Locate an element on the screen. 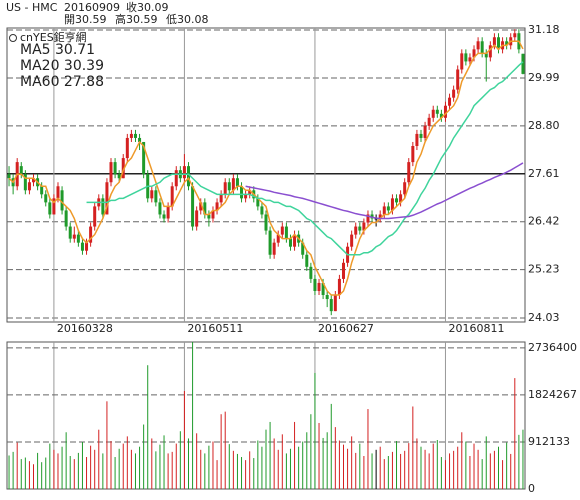 The height and width of the screenshot is (500, 580). y-tick-label: 25.23 is located at coordinates (544, 269).